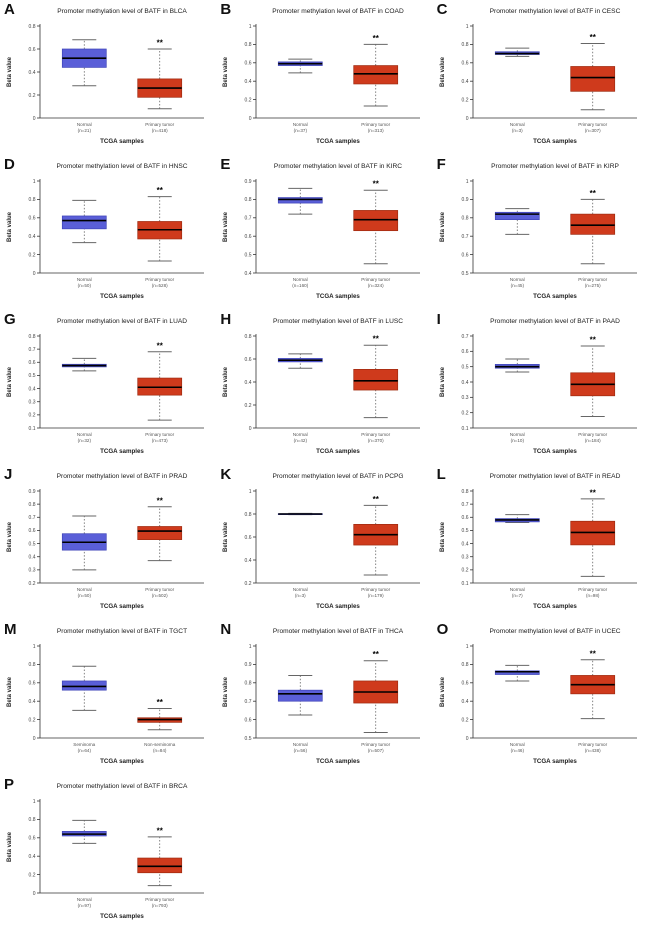 The image size is (649, 930). Describe the element at coordinates (84, 685) in the screenshot. I see `normal-box` at that location.